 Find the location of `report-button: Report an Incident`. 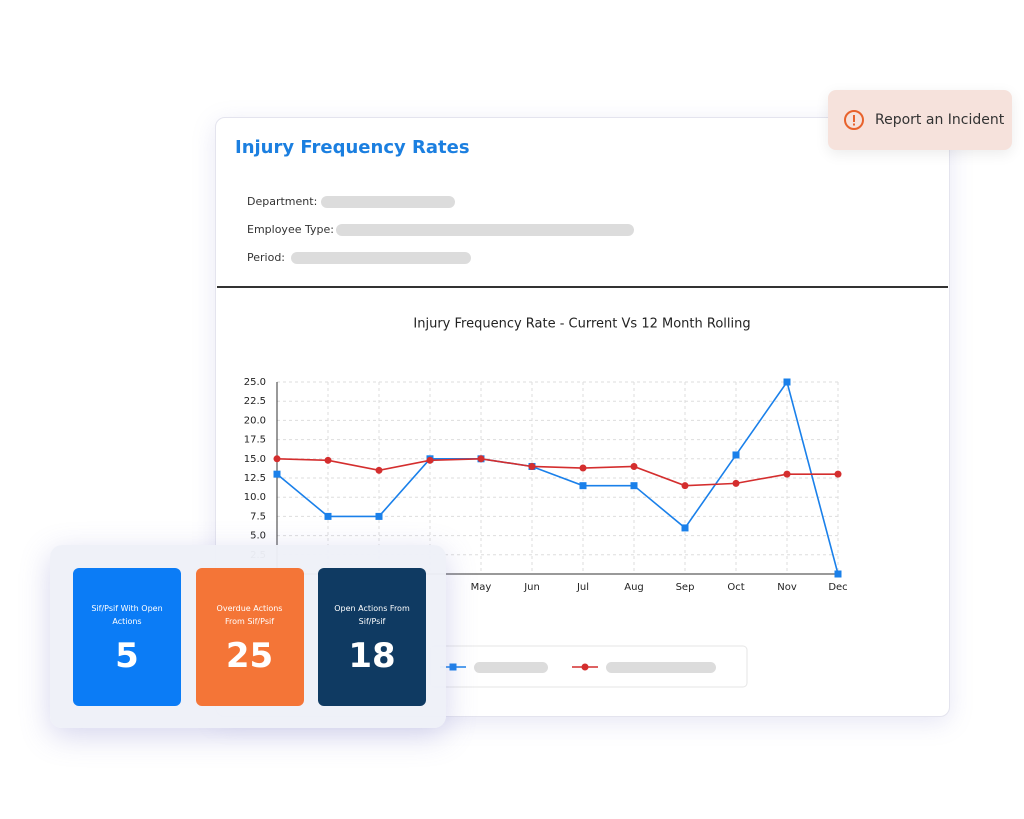

report-button: Report an Incident is located at coordinates (920, 120).